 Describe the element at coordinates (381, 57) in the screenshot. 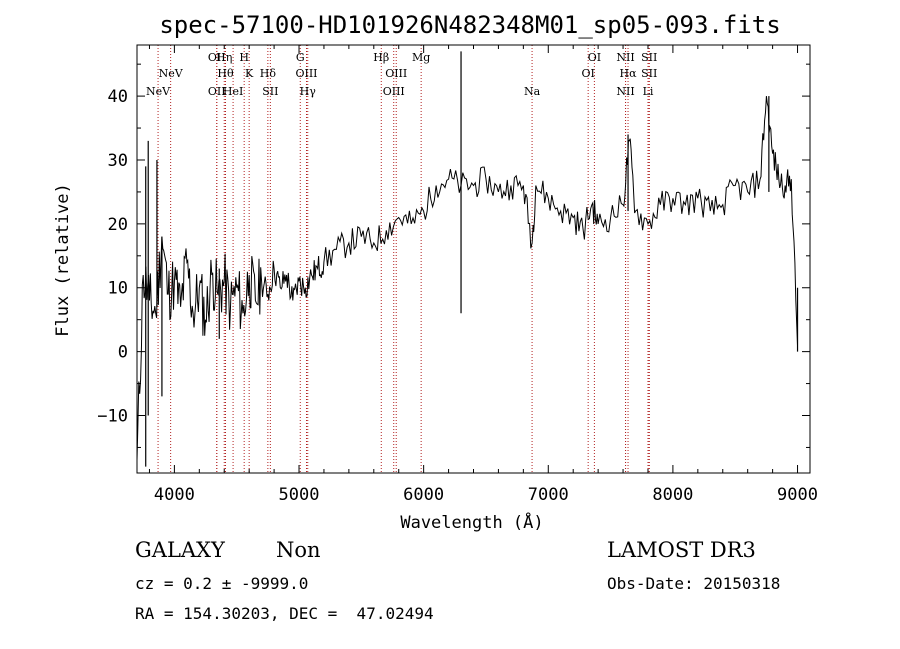

I see `emission-line-label: Hβ` at that location.